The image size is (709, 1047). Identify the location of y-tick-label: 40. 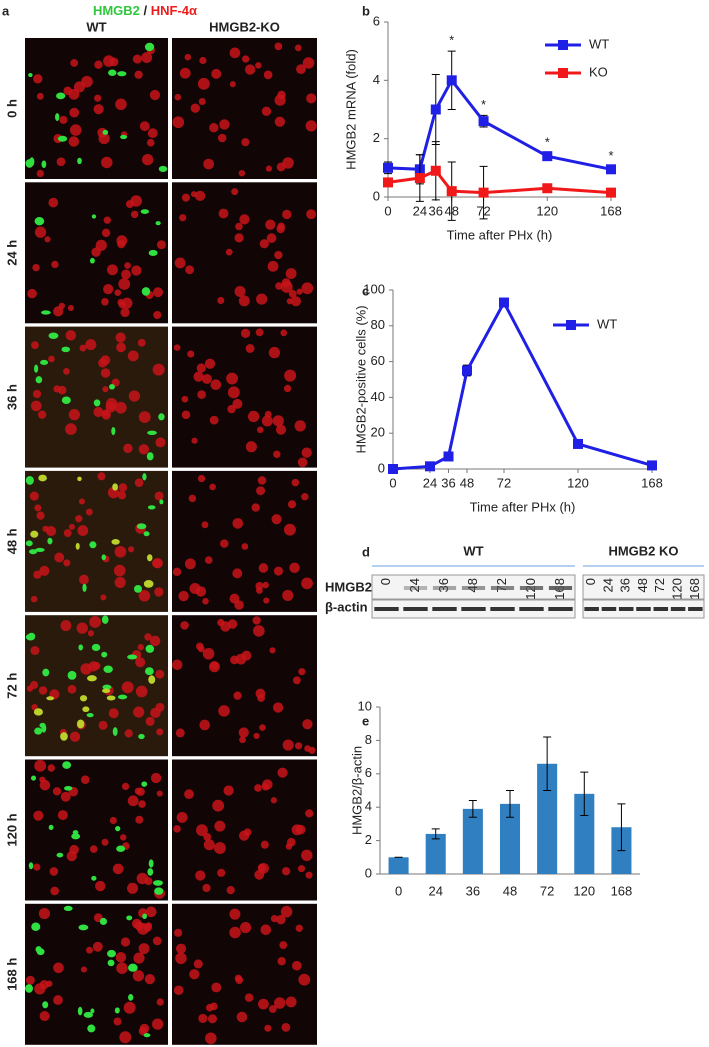
(378, 396).